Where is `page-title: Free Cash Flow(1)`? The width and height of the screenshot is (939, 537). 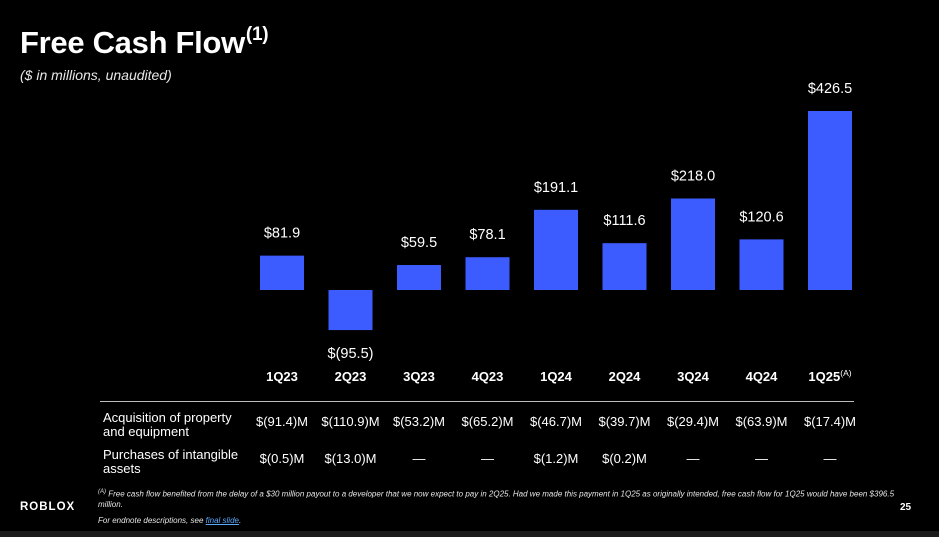 page-title: Free Cash Flow(1) is located at coordinates (144, 42).